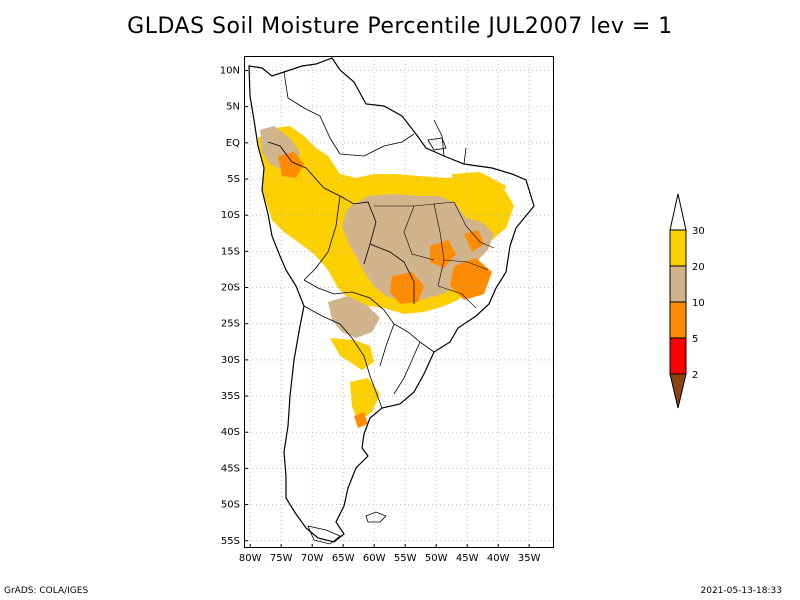 The image size is (800, 600). What do you see at coordinates (529, 558) in the screenshot?
I see `x-tick-label: 35W` at bounding box center [529, 558].